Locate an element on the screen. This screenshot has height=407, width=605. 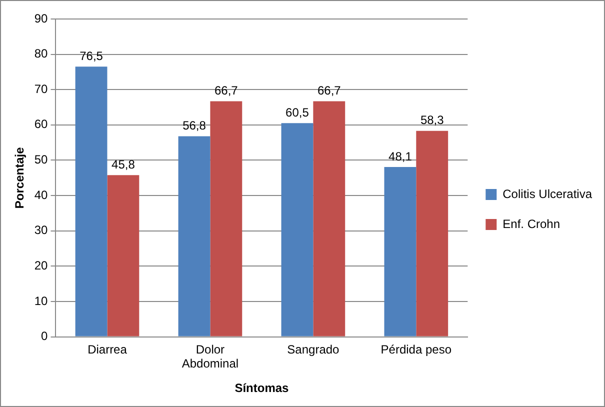
y-tick-label: 90 is located at coordinates (41, 18).